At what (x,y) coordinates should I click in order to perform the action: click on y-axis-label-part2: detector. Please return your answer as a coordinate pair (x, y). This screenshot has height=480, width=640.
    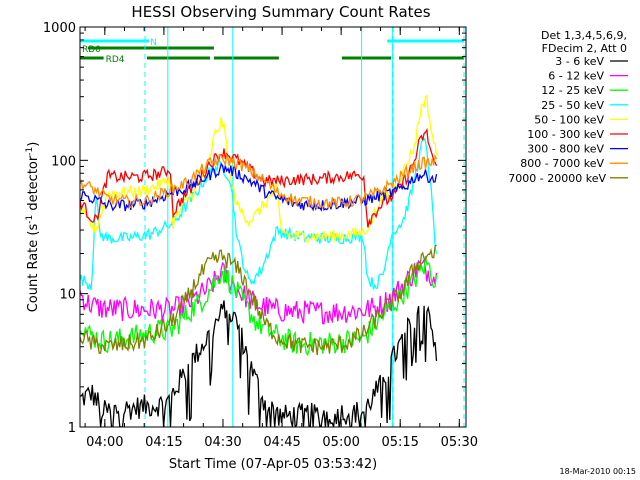
    Looking at the image, I should click on (33, 185).